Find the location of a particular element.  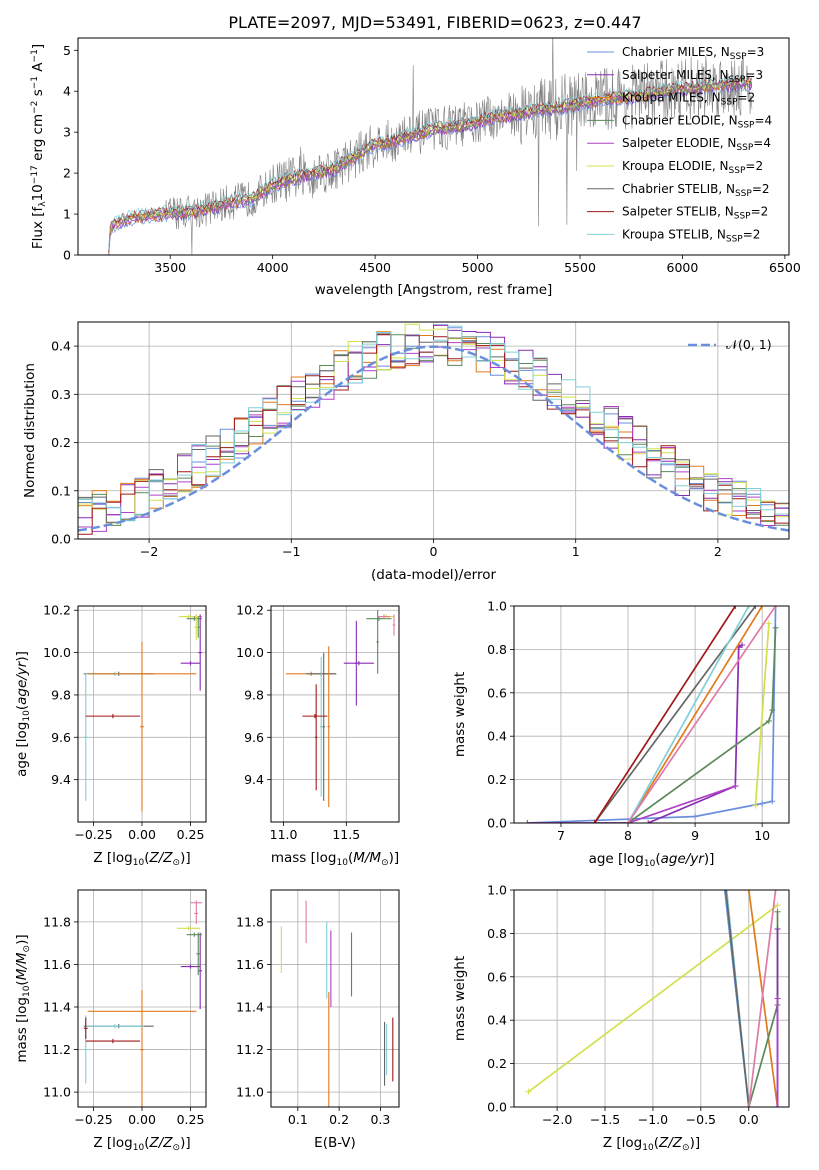

y-tick-label: 0.4 is located at coordinates (497, 736).